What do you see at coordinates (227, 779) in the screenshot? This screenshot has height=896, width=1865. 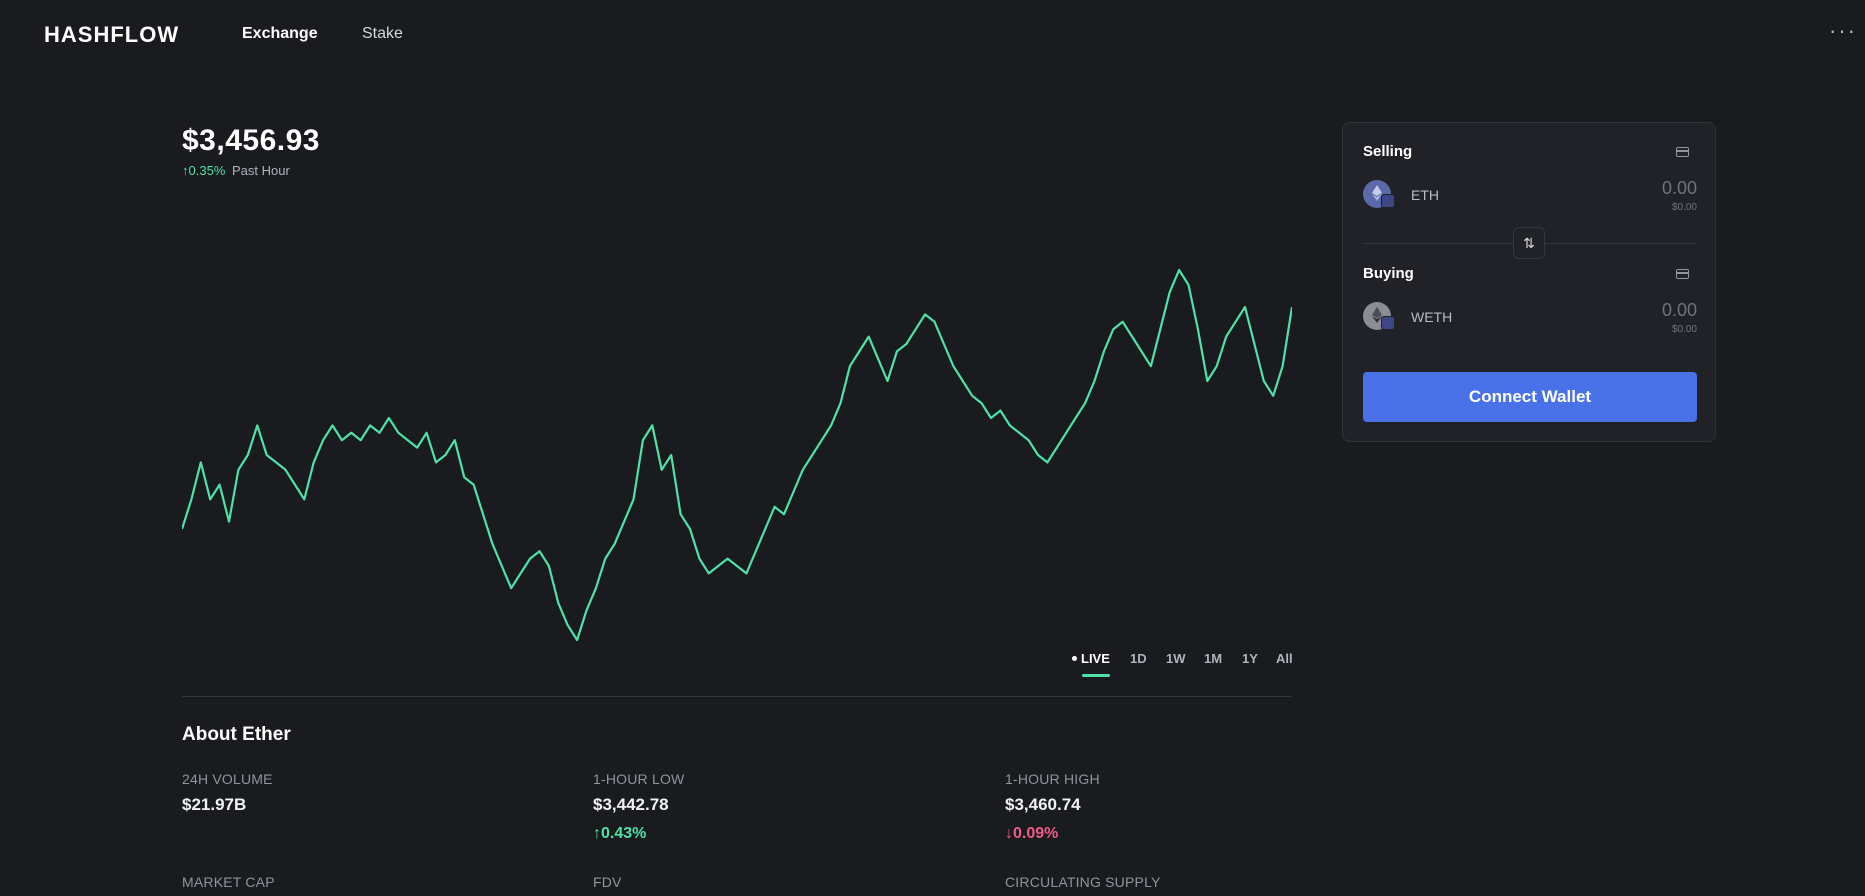 I see `stat-label: 24H VOLUME` at bounding box center [227, 779].